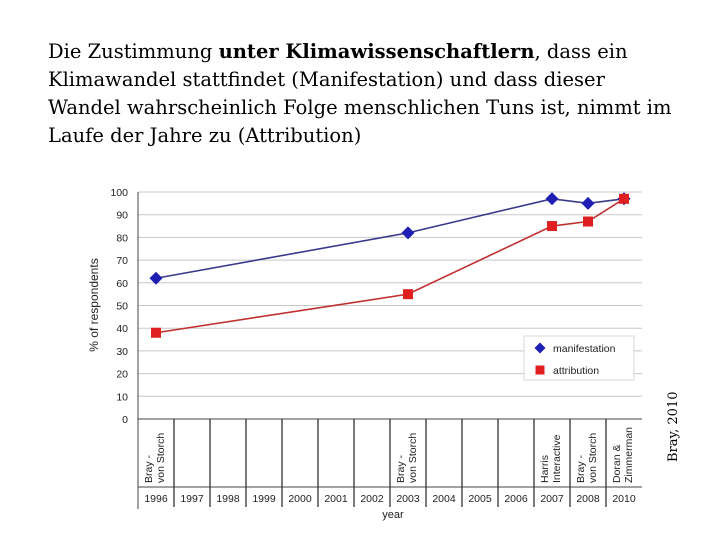 The image size is (720, 540). What do you see at coordinates (480, 499) in the screenshot?
I see `x-tick-label: 2005` at bounding box center [480, 499].